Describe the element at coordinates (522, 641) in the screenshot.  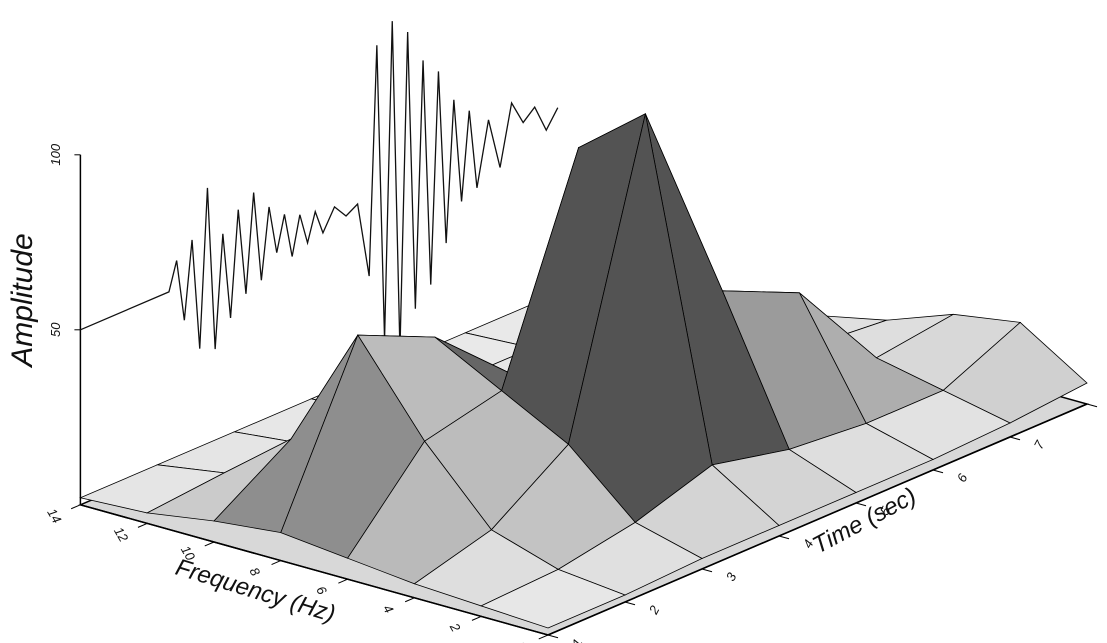
I see `y-tick-label: 0` at that location.